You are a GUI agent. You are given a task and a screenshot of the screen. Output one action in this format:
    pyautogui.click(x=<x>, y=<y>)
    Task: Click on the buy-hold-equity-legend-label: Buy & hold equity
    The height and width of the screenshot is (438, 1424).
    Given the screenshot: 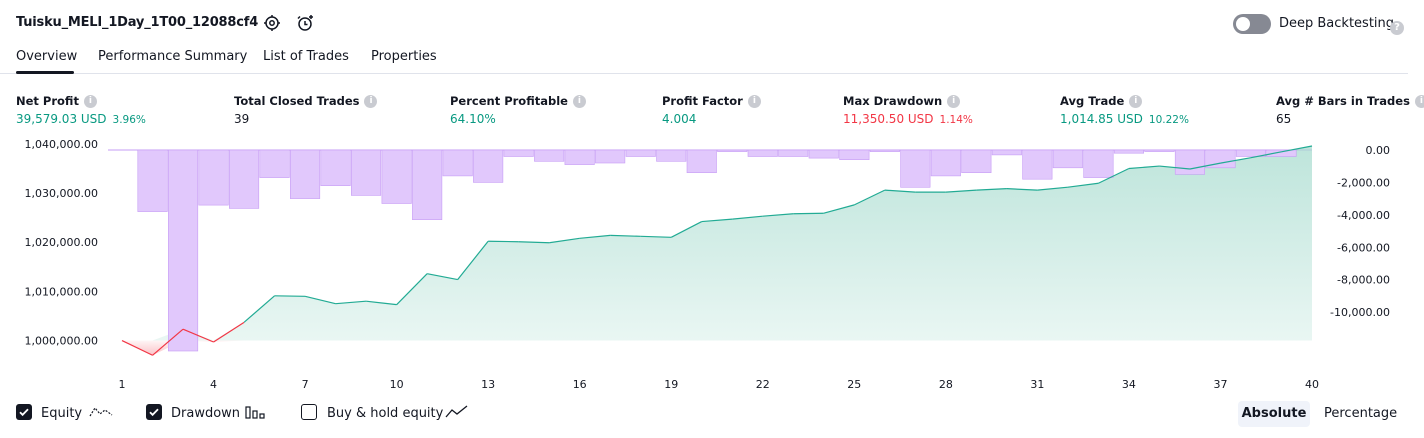 What is the action you would take?
    pyautogui.click(x=385, y=413)
    